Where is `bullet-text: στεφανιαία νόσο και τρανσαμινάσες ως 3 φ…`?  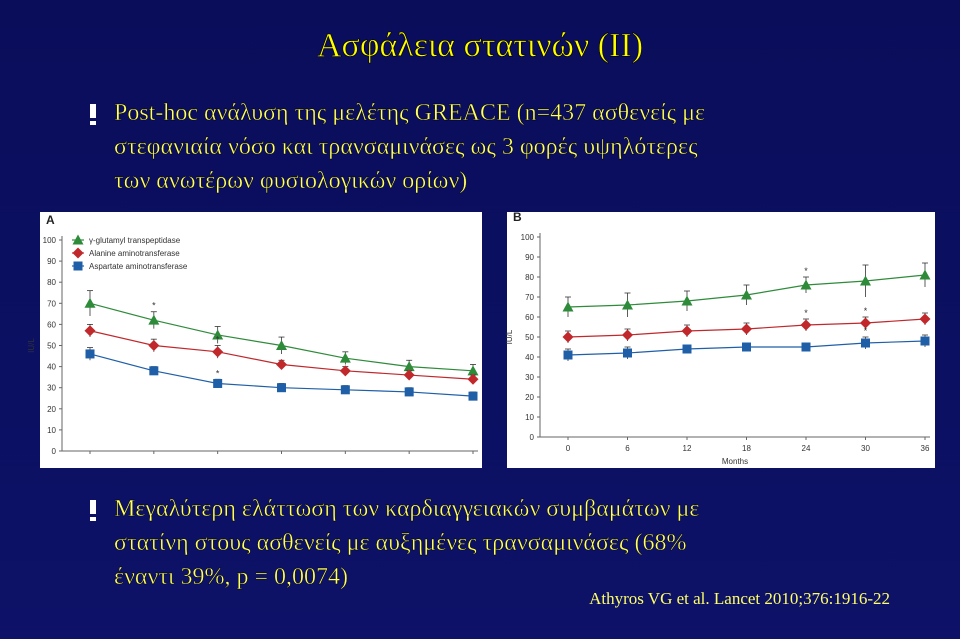
bullet-text: στεφανιαία νόσο και τρανσαμινάσες ως 3 φ… is located at coordinates (406, 147).